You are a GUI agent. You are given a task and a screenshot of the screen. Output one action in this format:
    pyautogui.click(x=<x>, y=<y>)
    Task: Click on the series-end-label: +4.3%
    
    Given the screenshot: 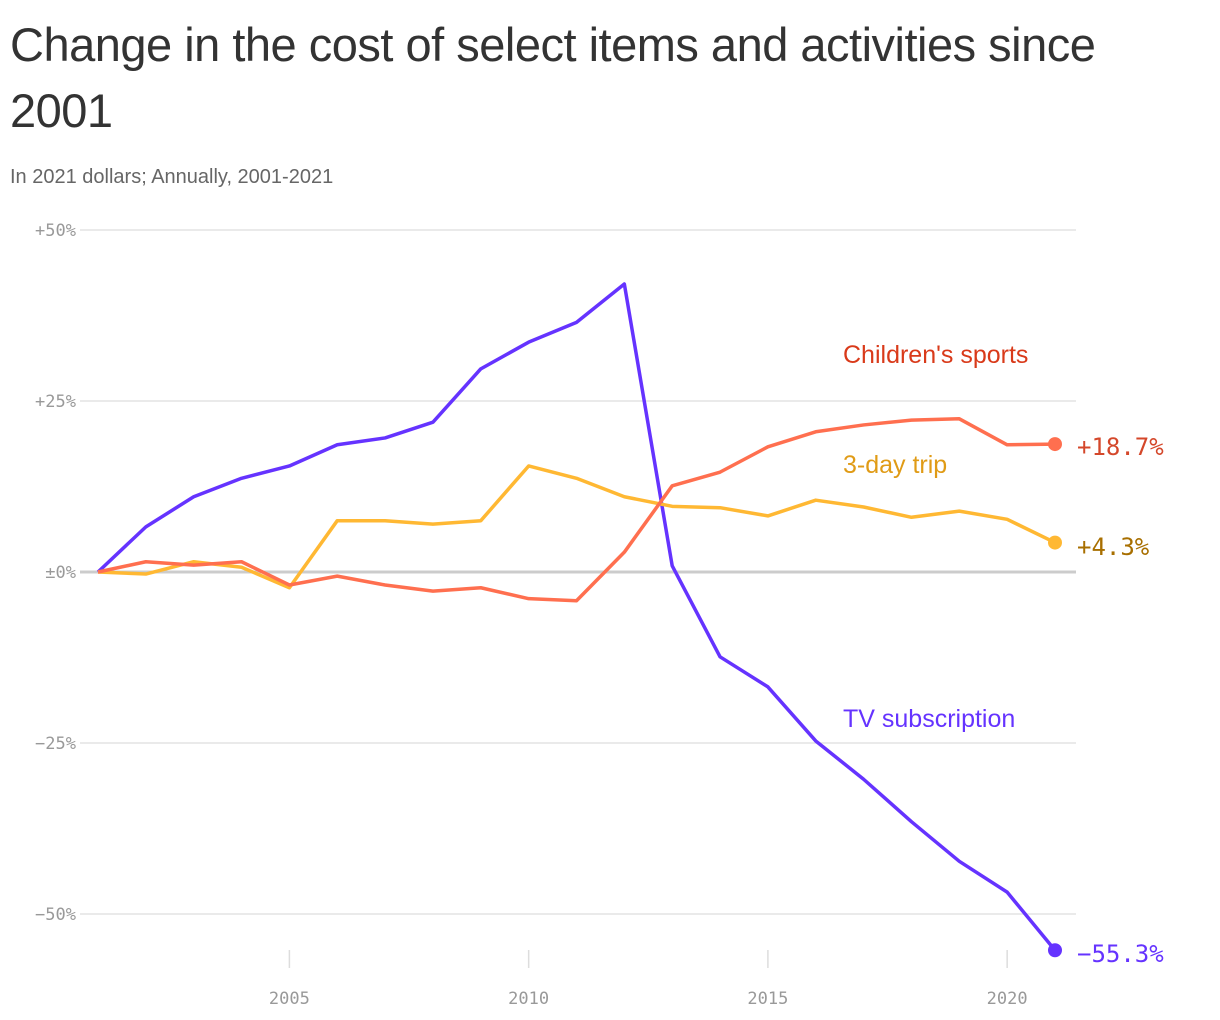 What is the action you would take?
    pyautogui.click(x=1113, y=547)
    